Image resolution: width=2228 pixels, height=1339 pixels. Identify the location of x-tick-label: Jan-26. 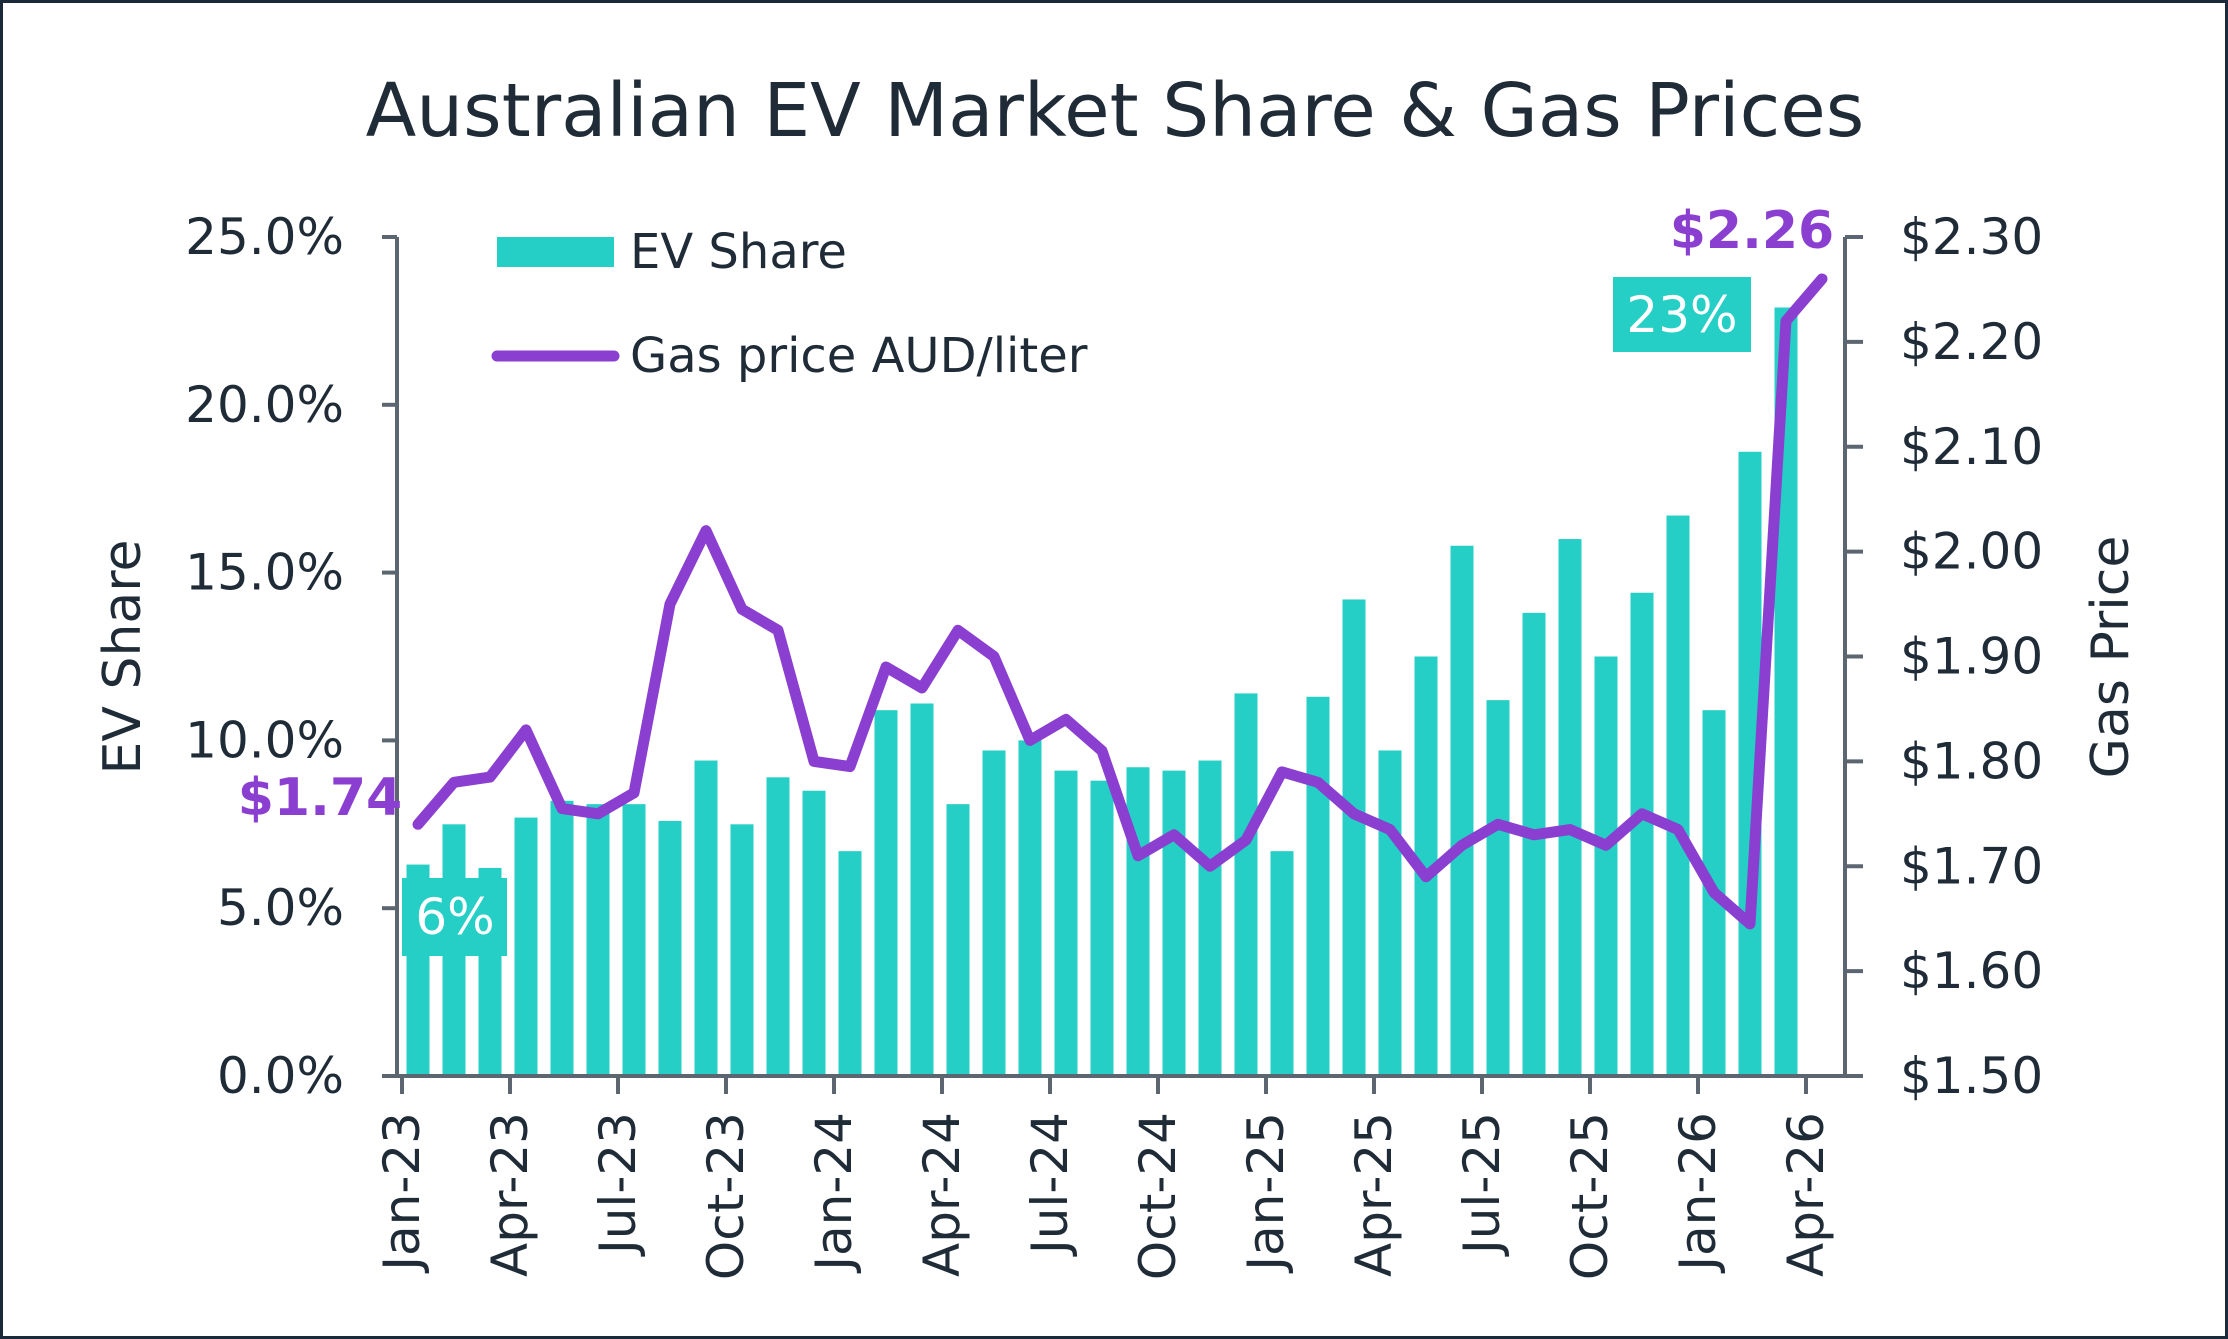
(1698, 1193).